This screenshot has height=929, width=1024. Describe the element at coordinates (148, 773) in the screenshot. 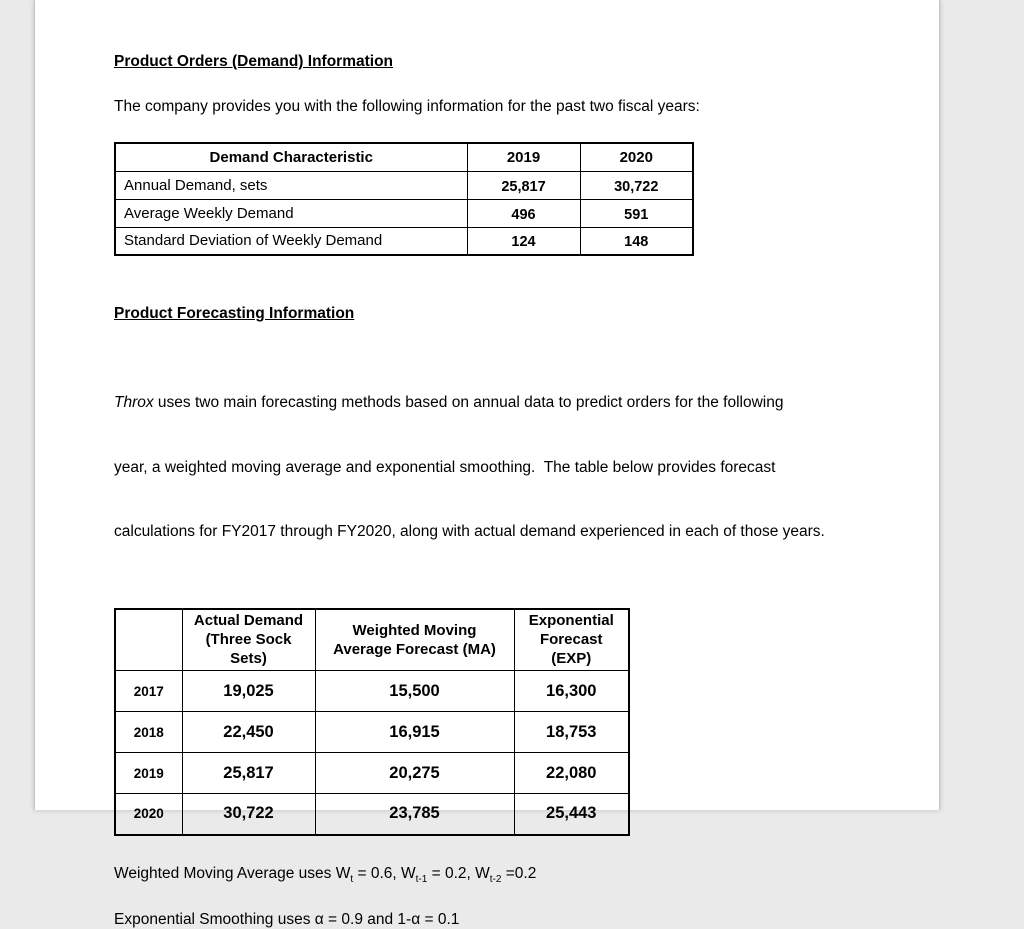

I see `forecast-year-2019: 2019` at that location.